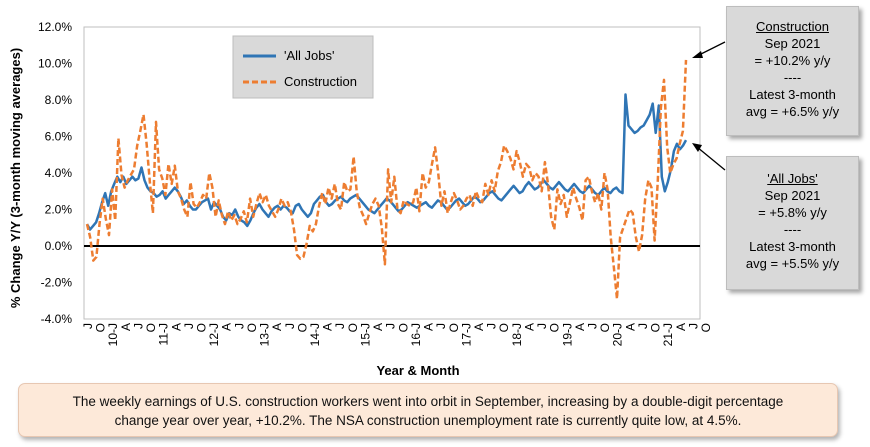 The height and width of the screenshot is (447, 870). What do you see at coordinates (59, 100) in the screenshot?
I see `y-tick-label: 8.0%` at bounding box center [59, 100].